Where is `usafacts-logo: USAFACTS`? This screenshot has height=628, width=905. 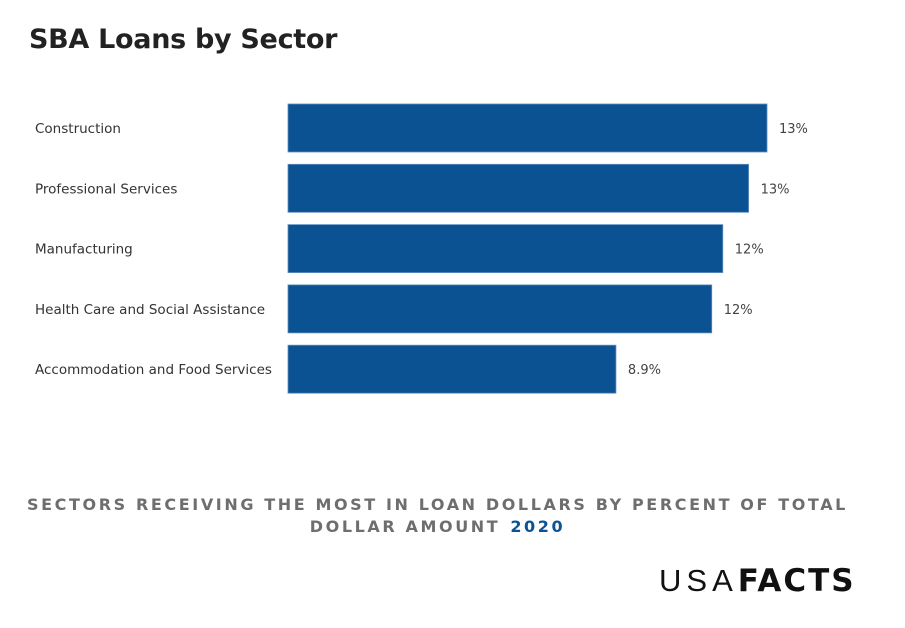 usafacts-logo: USAFACTS is located at coordinates (757, 581).